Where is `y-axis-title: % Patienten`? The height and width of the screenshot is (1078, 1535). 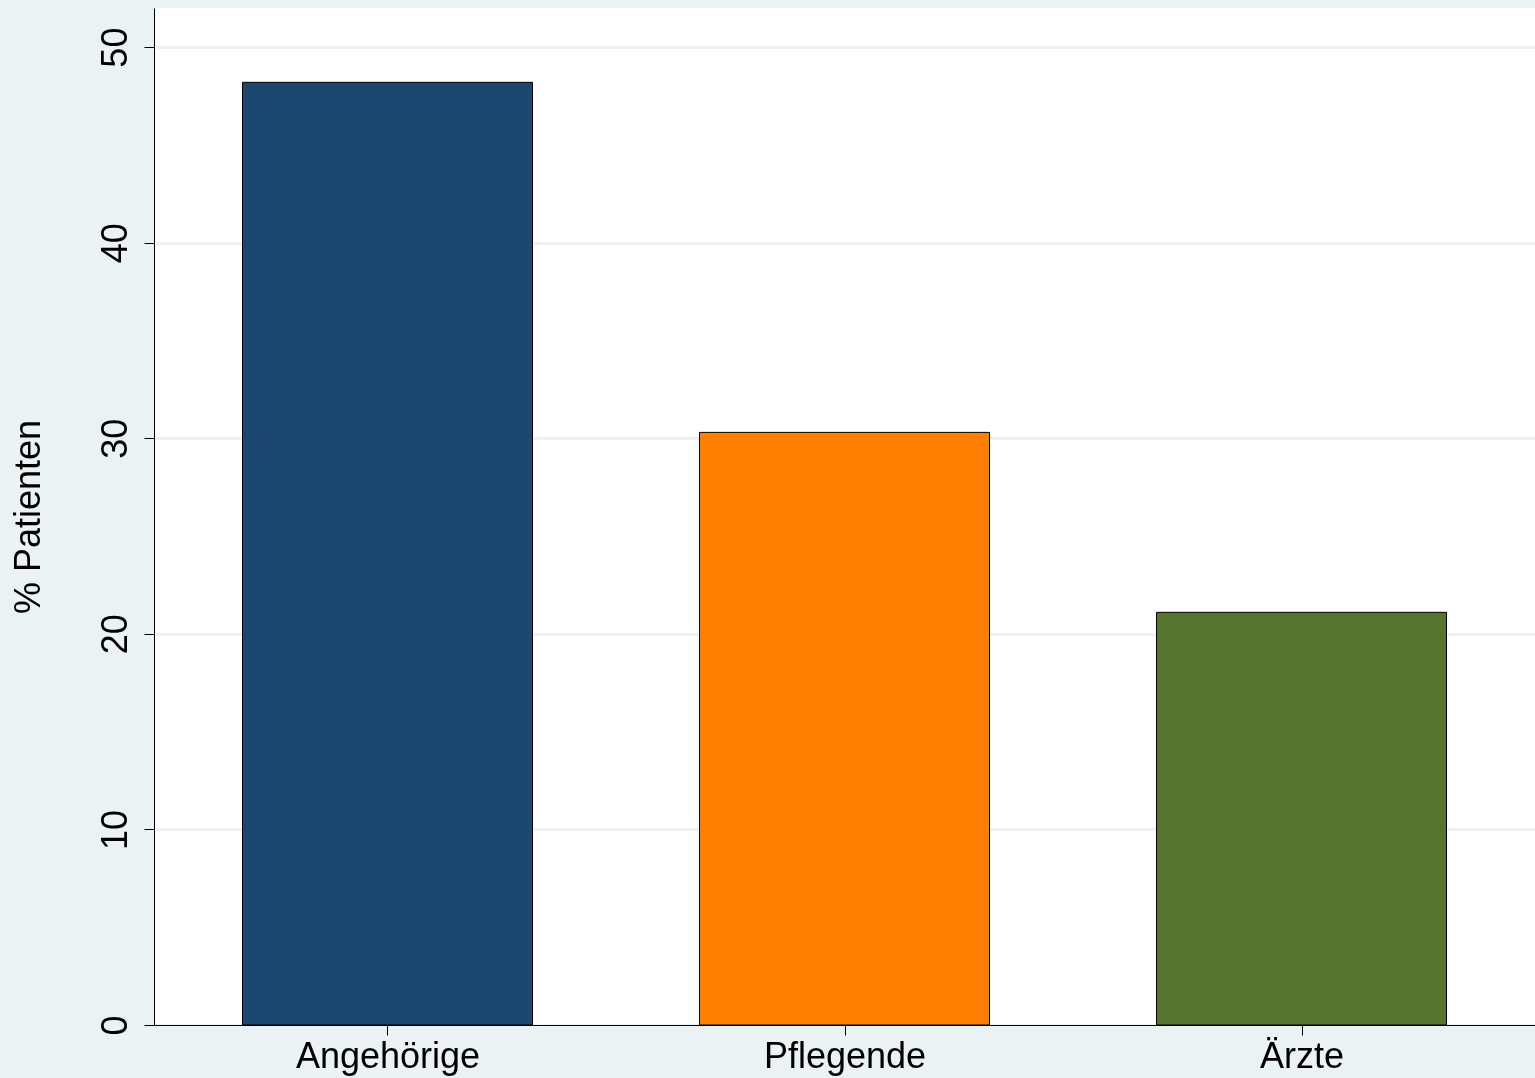
y-axis-title: % Patienten is located at coordinates (27, 517).